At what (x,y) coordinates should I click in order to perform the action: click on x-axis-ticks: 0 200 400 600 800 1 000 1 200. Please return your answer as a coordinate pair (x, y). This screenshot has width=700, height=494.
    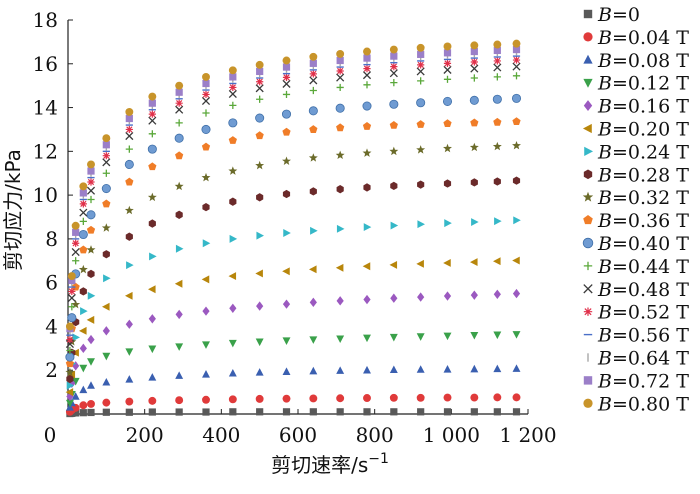
    Looking at the image, I should click on (300, 428).